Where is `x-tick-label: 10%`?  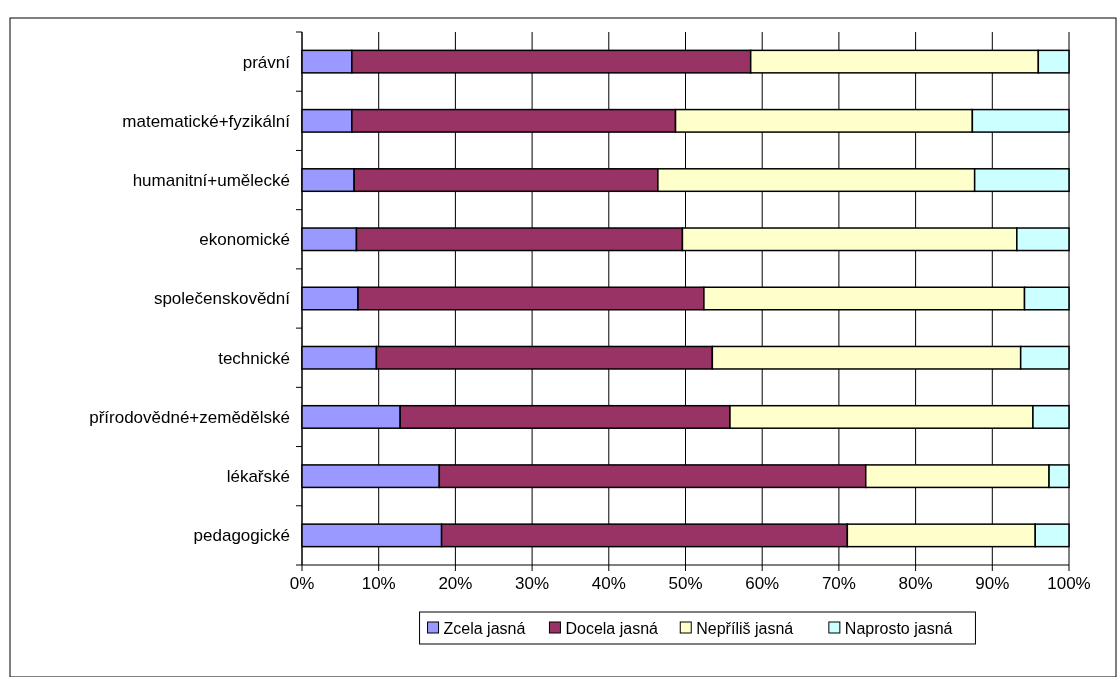
x-tick-label: 10% is located at coordinates (378, 583).